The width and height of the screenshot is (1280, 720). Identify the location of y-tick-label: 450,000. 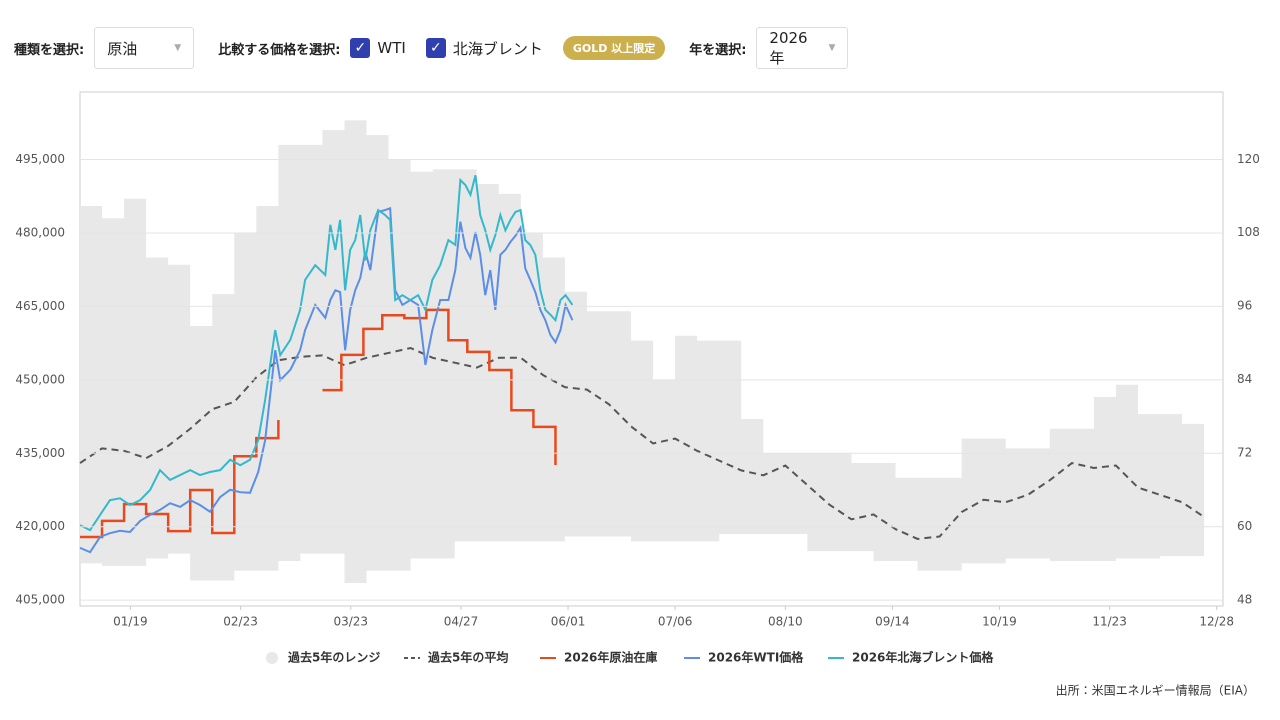
(40, 379).